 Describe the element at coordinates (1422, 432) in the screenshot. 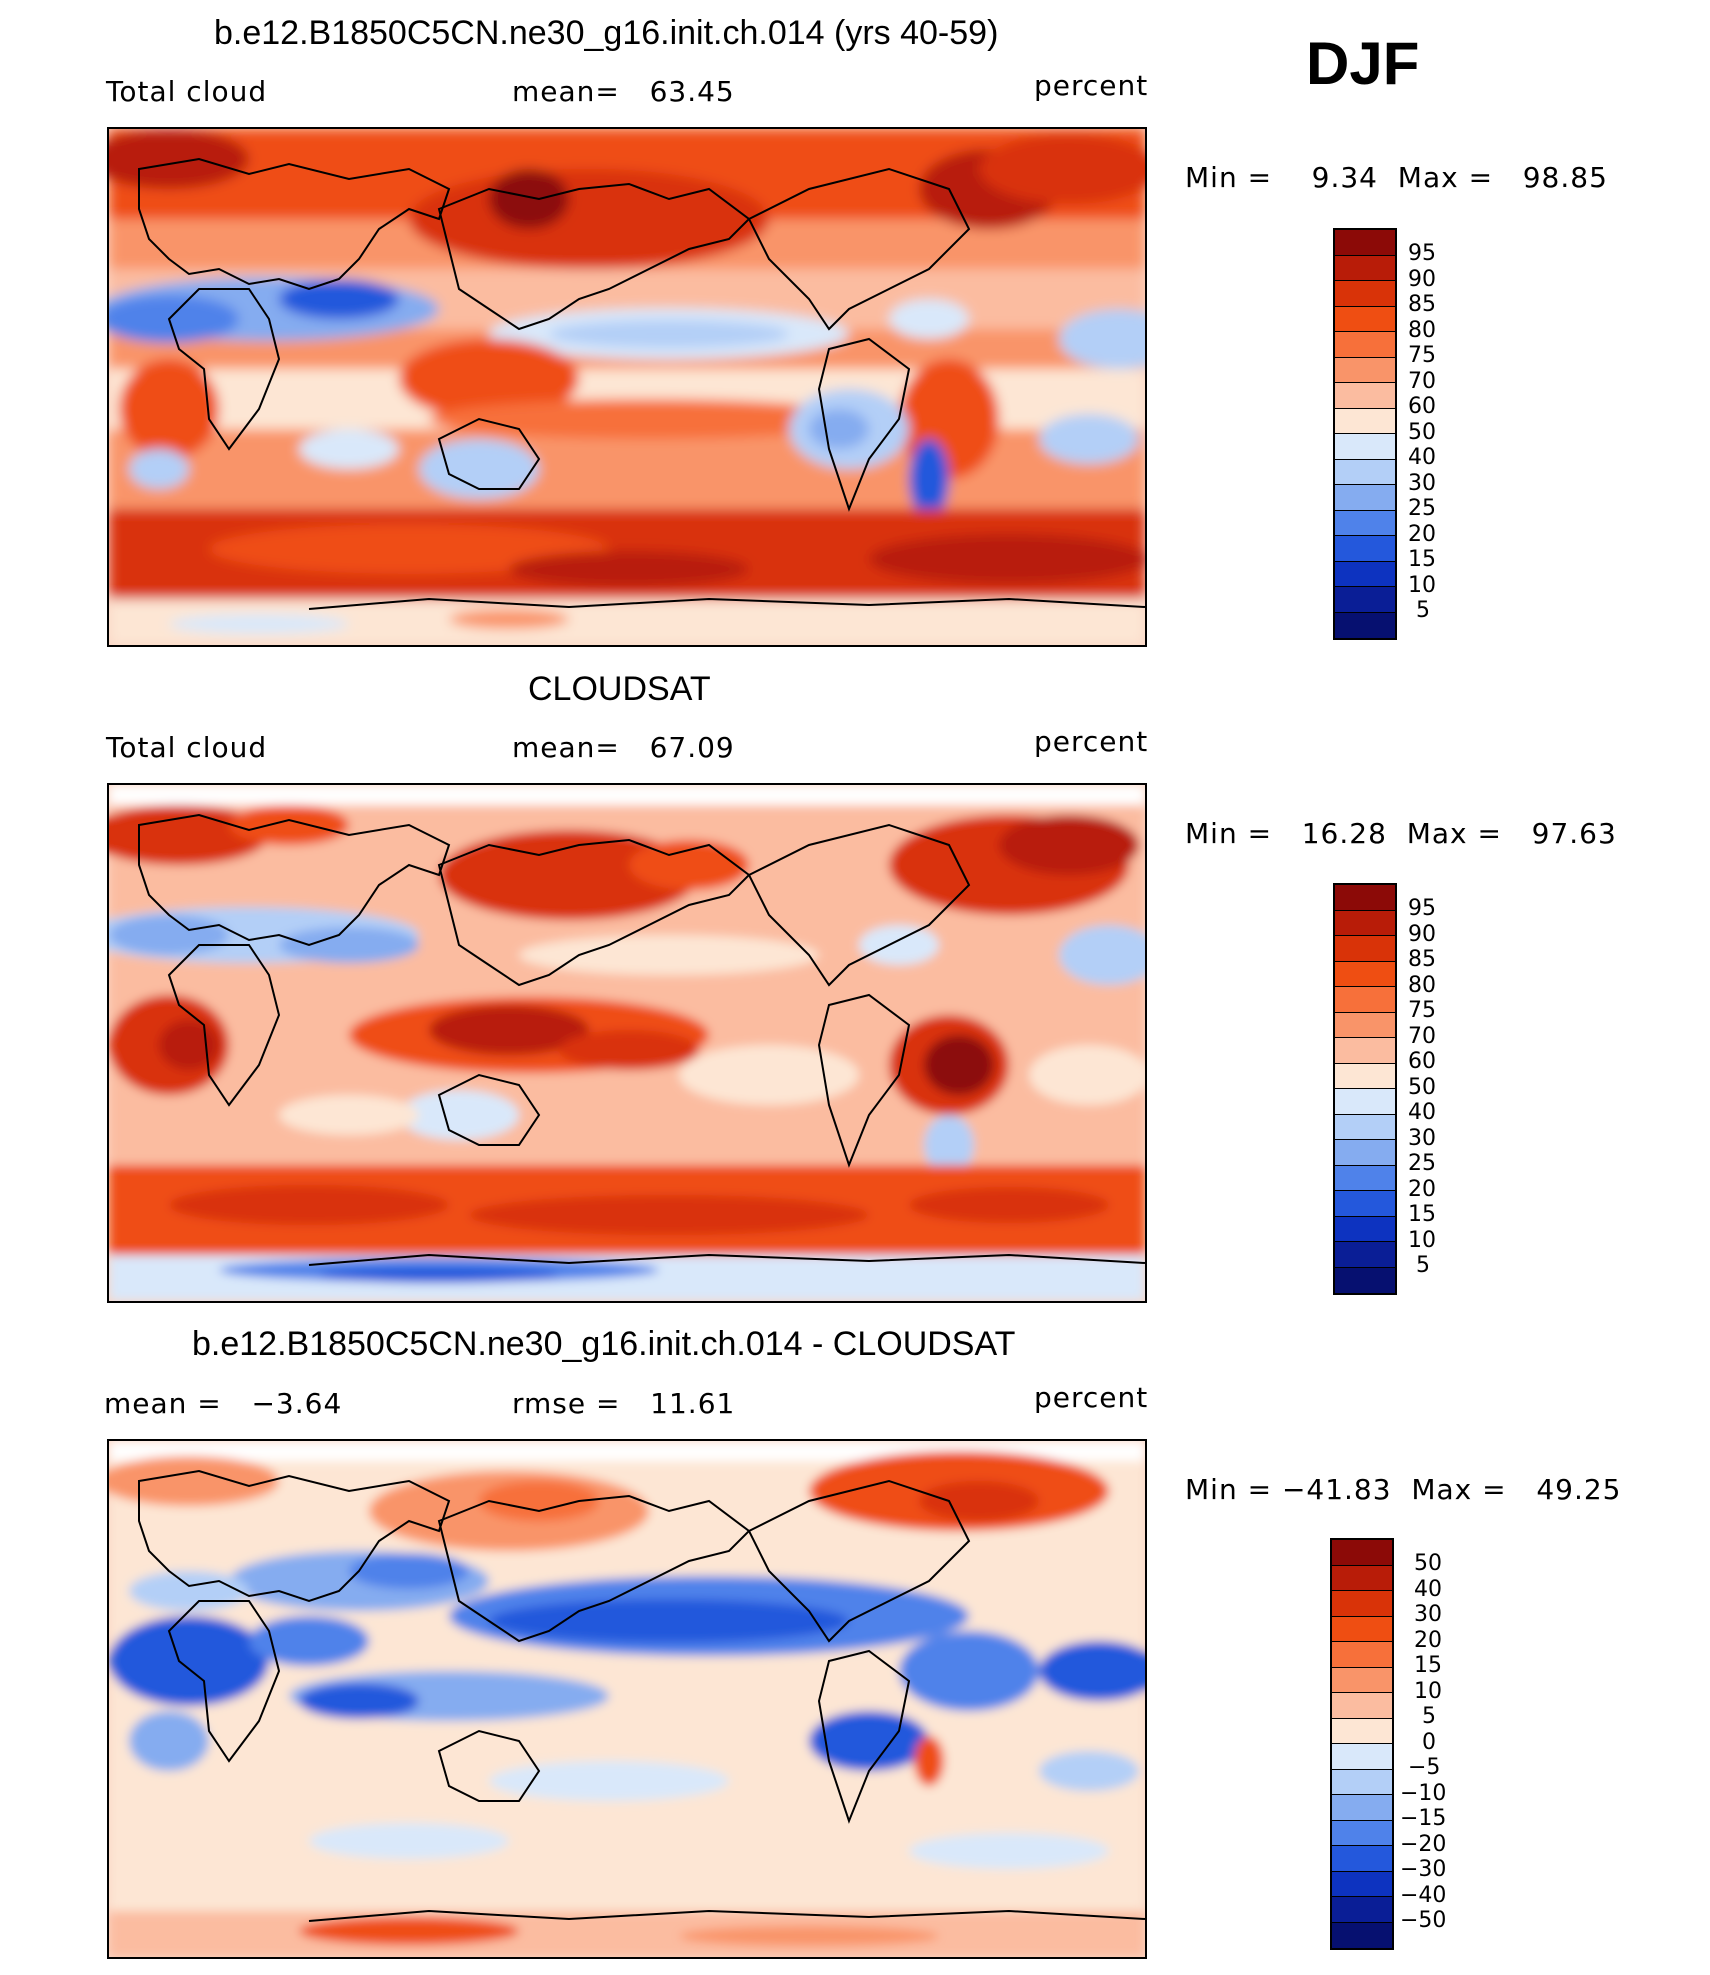

I see `panel1-tick: 50` at that location.